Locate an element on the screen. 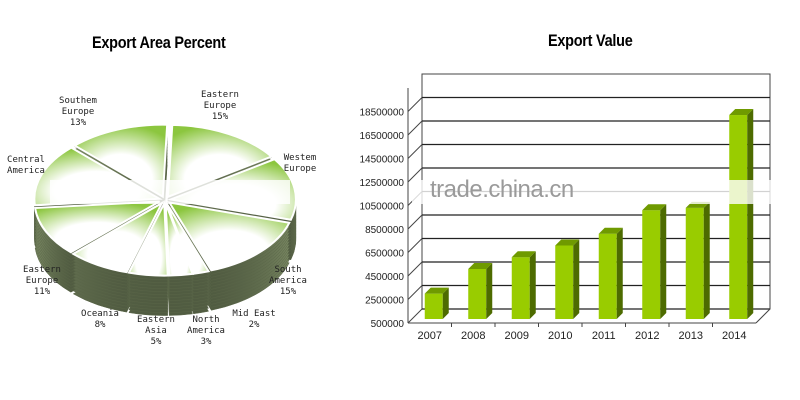 This screenshot has height=400, width=800. pie-label: Eastern Europe 15% is located at coordinates (220, 106).